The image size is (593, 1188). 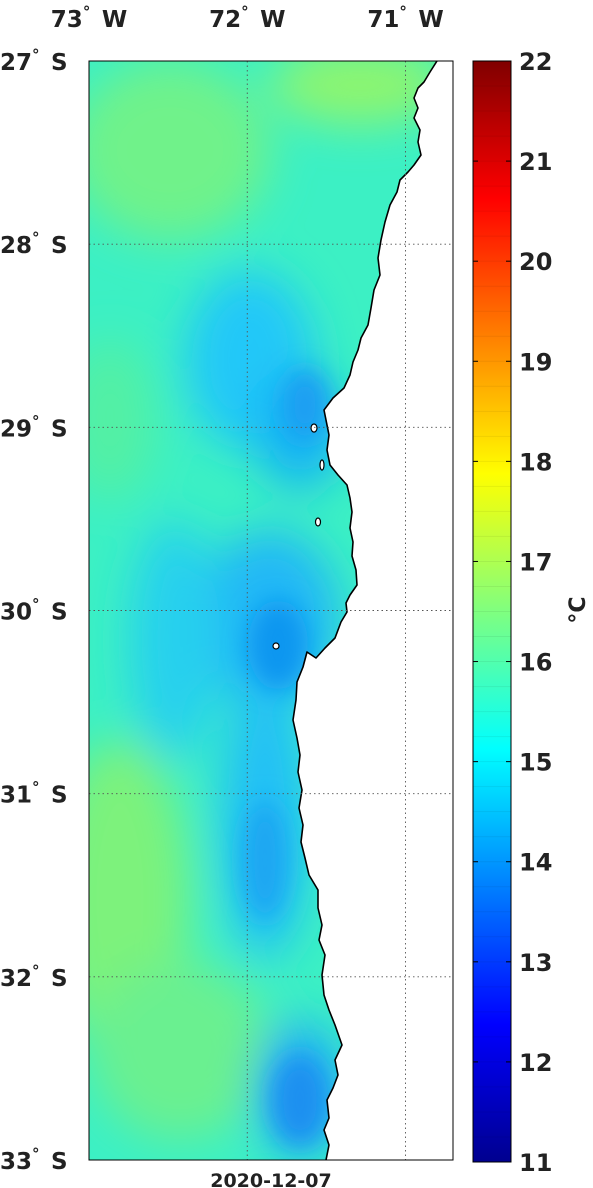 I want to click on colorbar-ticks: 22 21 20 19 18 17 16 15 14 13 12 11, so click(x=512, y=612).